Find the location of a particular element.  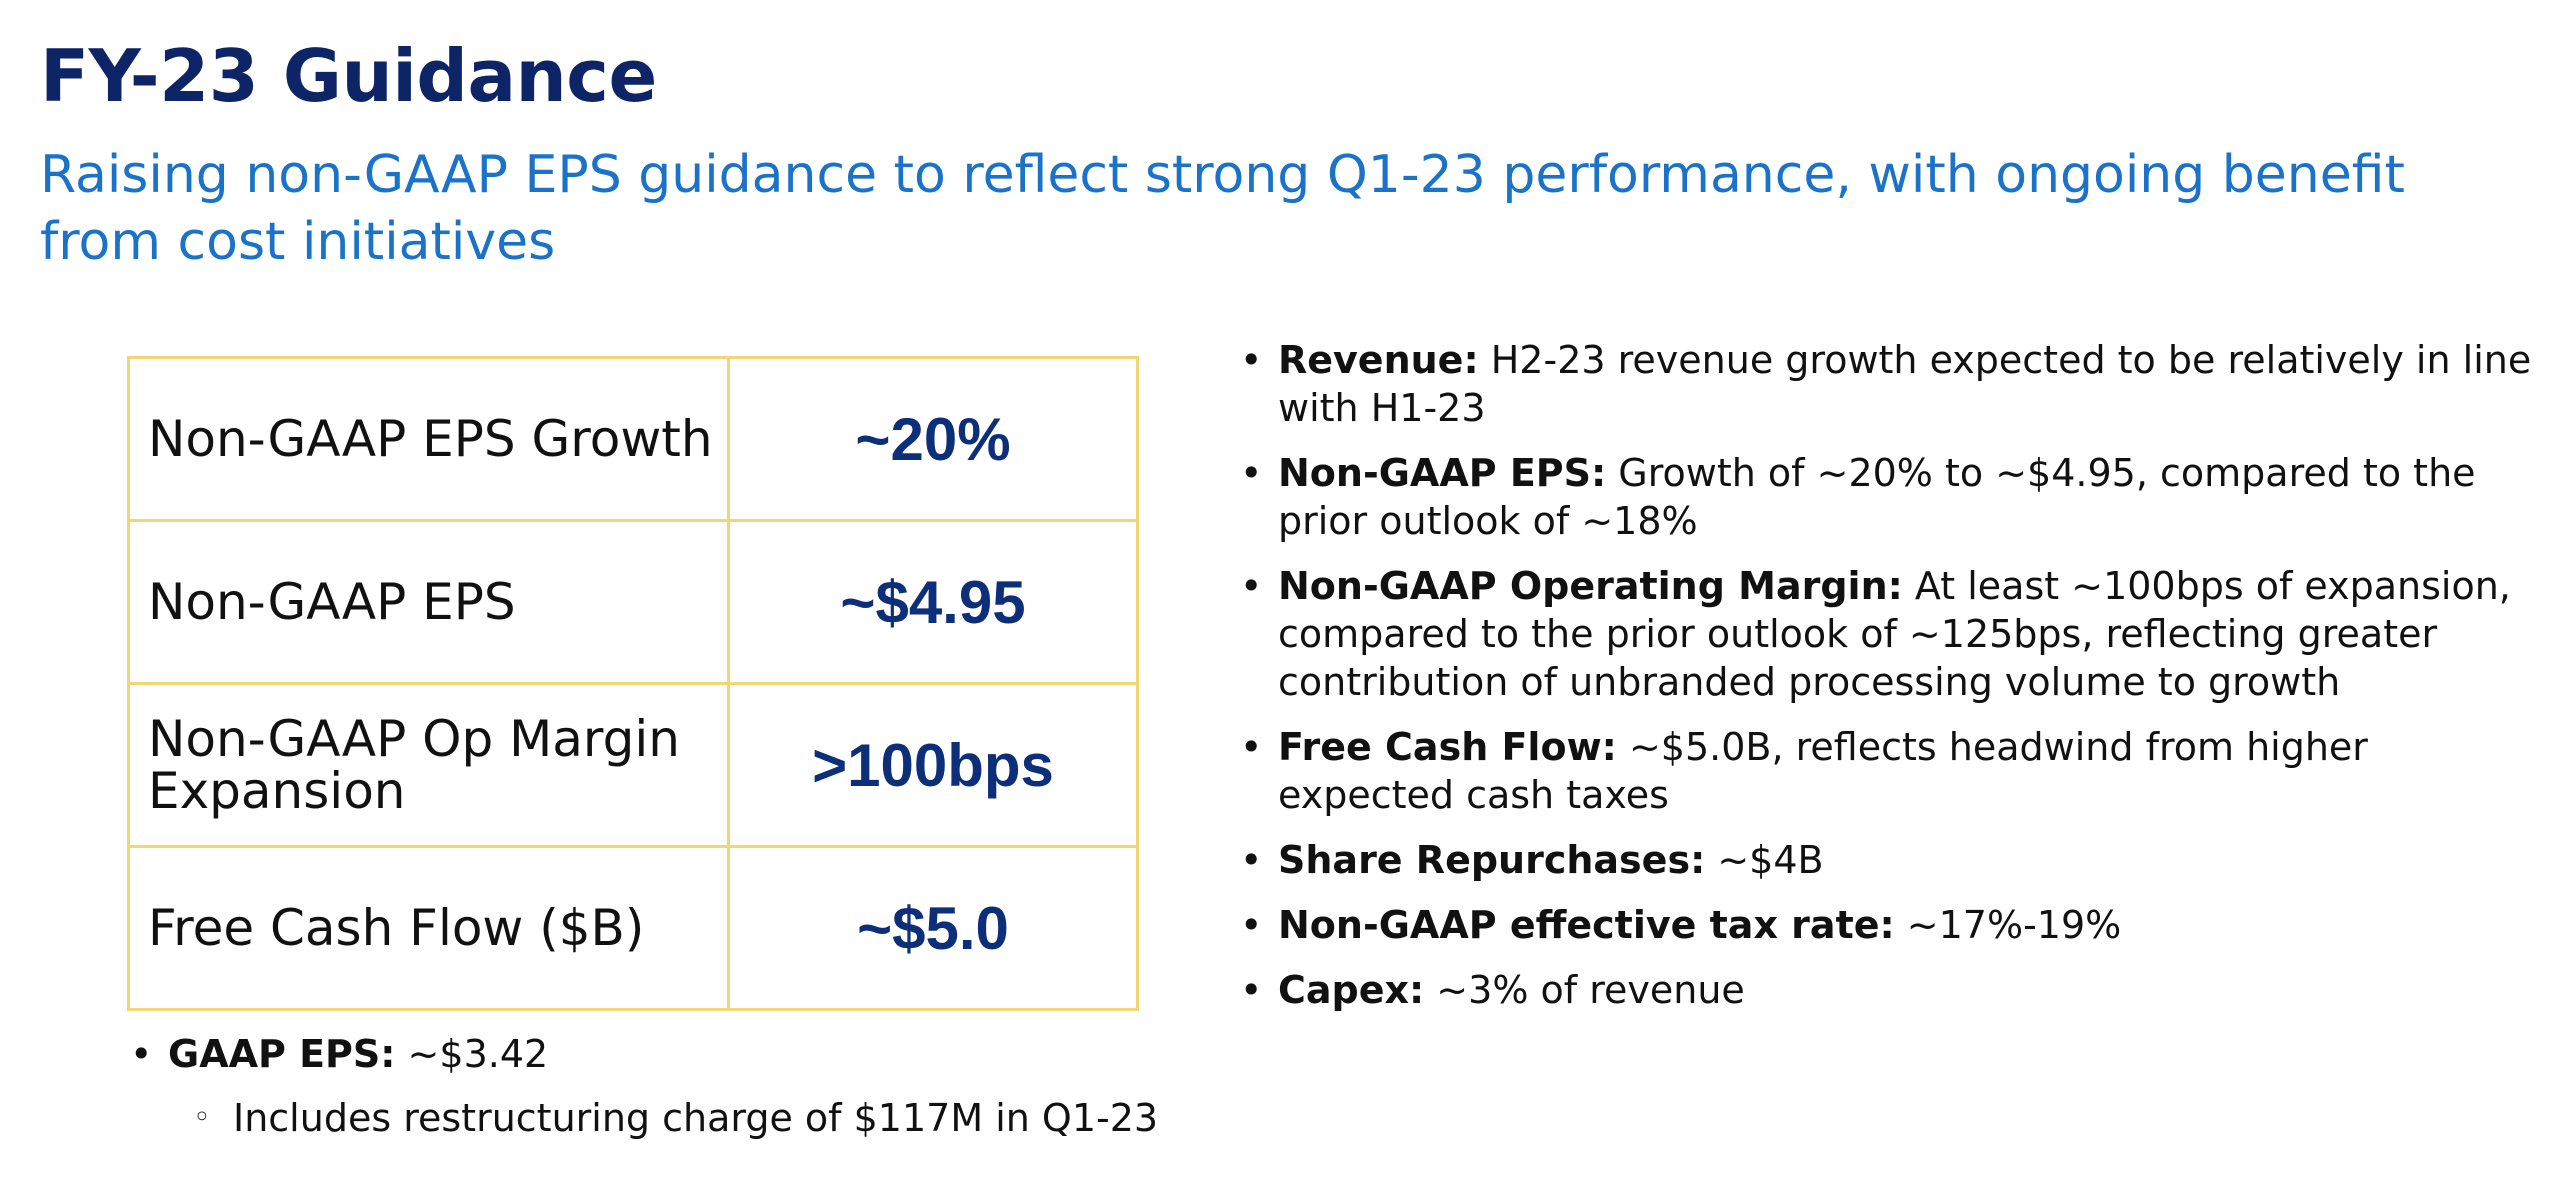

list-item: • Non-GAAP effective tax rate: ~17%-19% is located at coordinates (1890, 925).